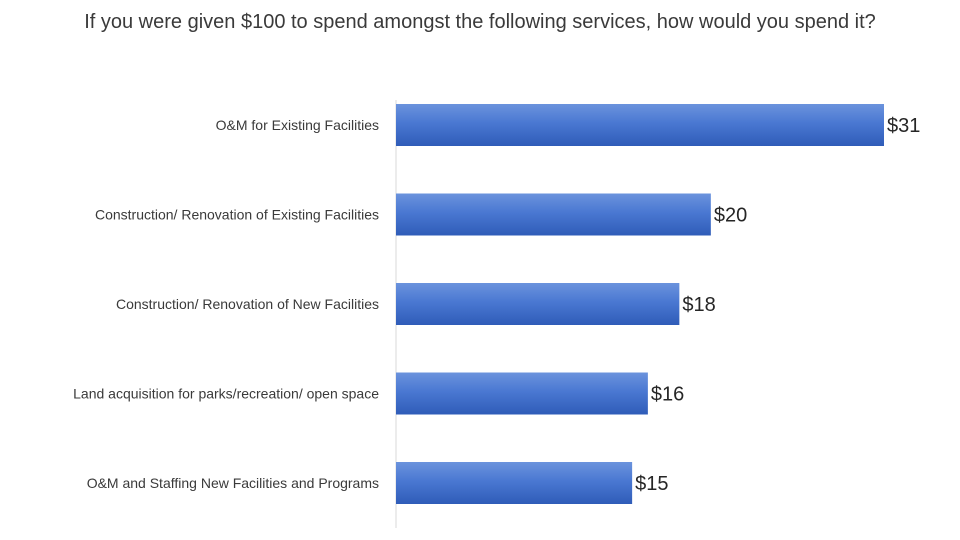 Image resolution: width=960 pixels, height=540 pixels. What do you see at coordinates (297, 125) in the screenshot?
I see `category-label-0: O&M for Existing Facilities` at bounding box center [297, 125].